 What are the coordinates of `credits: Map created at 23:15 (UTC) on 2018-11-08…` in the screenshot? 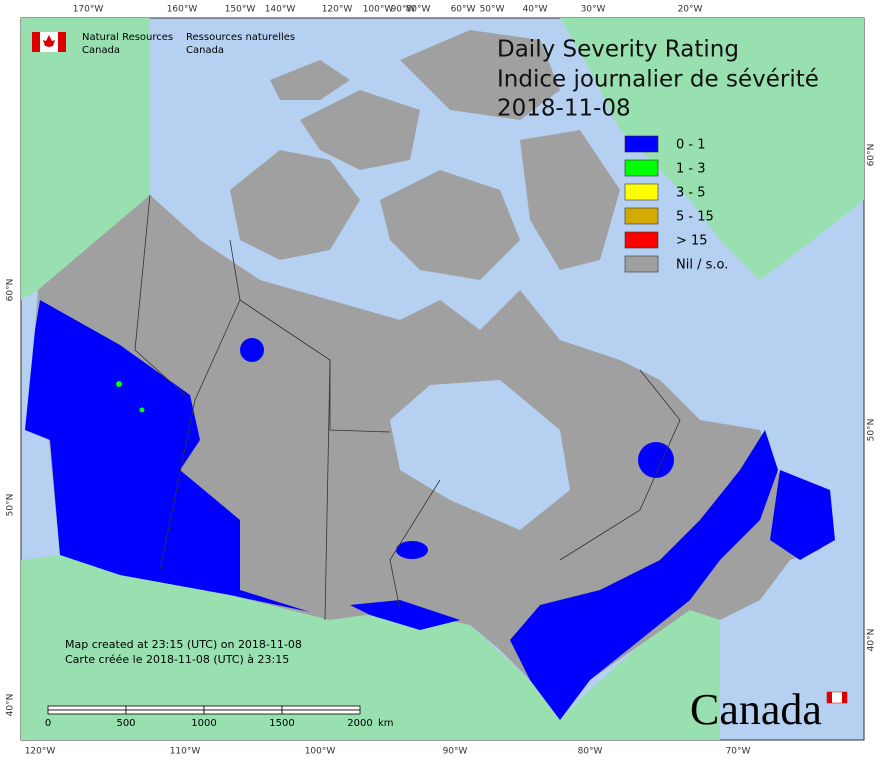 It's located at (183, 652).